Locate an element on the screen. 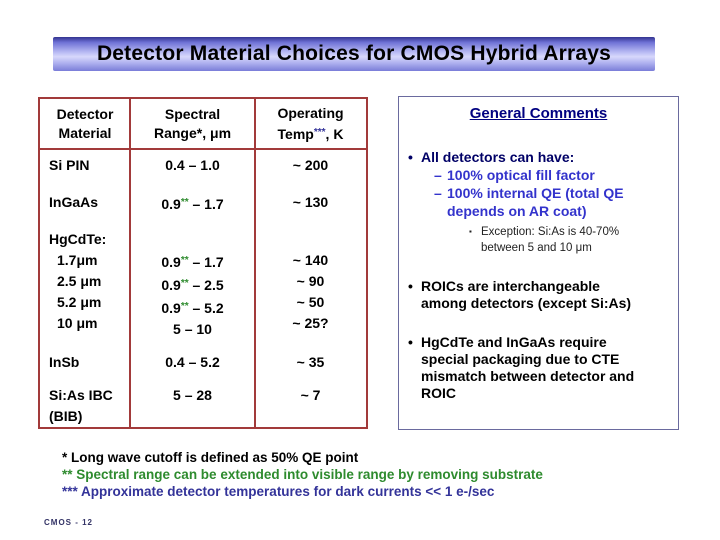 The image size is (720, 540). spectral-cell: 0.9** – 1.7 0.9** – 2.5 0.9** – 5.2 5 – 10 is located at coordinates (192, 284).